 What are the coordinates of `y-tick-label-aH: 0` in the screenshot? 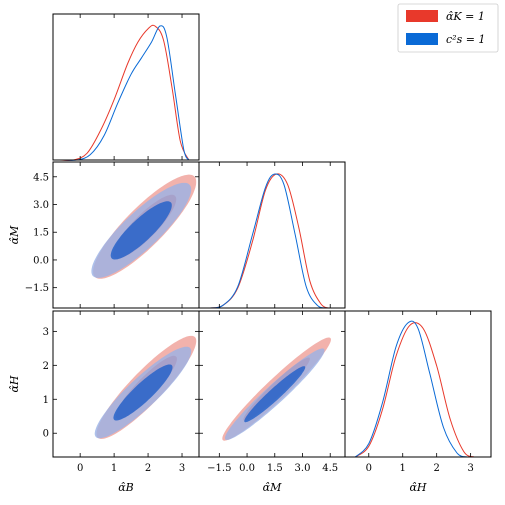 It's located at (46, 434).